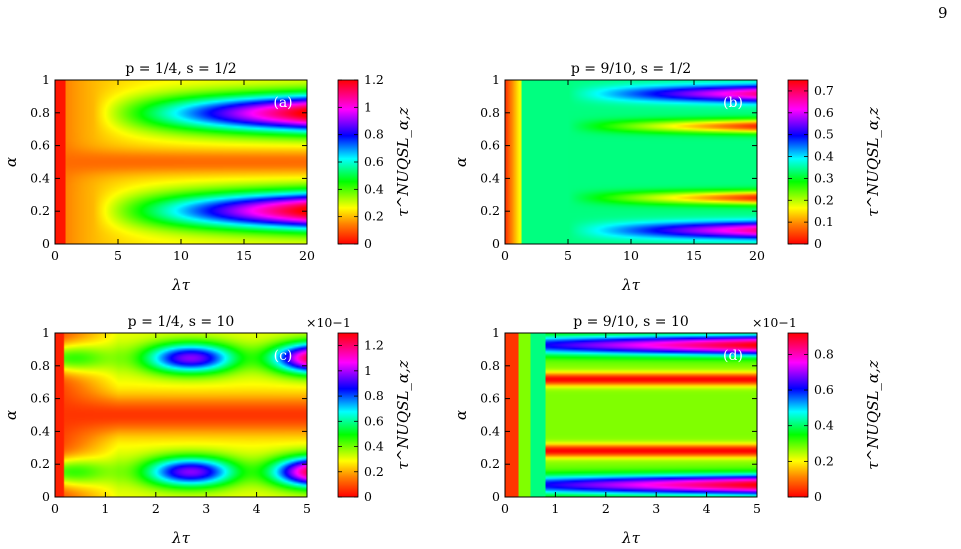 This screenshot has width=961, height=549. I want to click on heatmap-c, so click(181, 415).